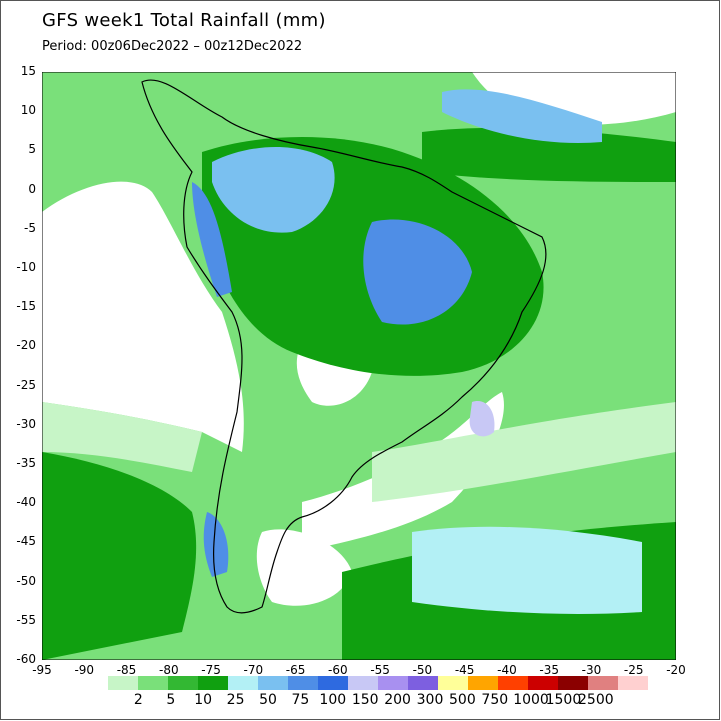 The image size is (721, 721). Describe the element at coordinates (119, 556) in the screenshot. I see `wet-zone-south-ocean` at that location.